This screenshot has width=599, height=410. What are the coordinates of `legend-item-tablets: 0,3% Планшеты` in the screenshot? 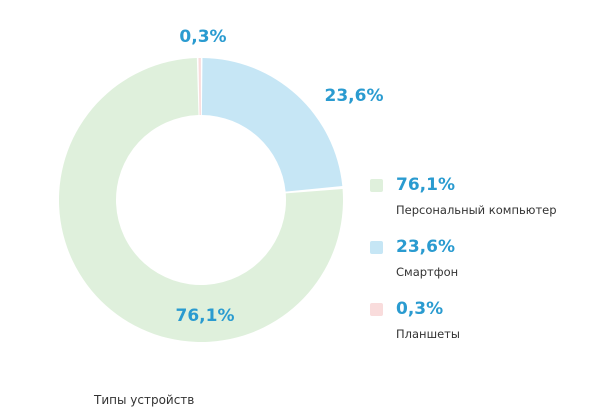 It's located at (482, 329).